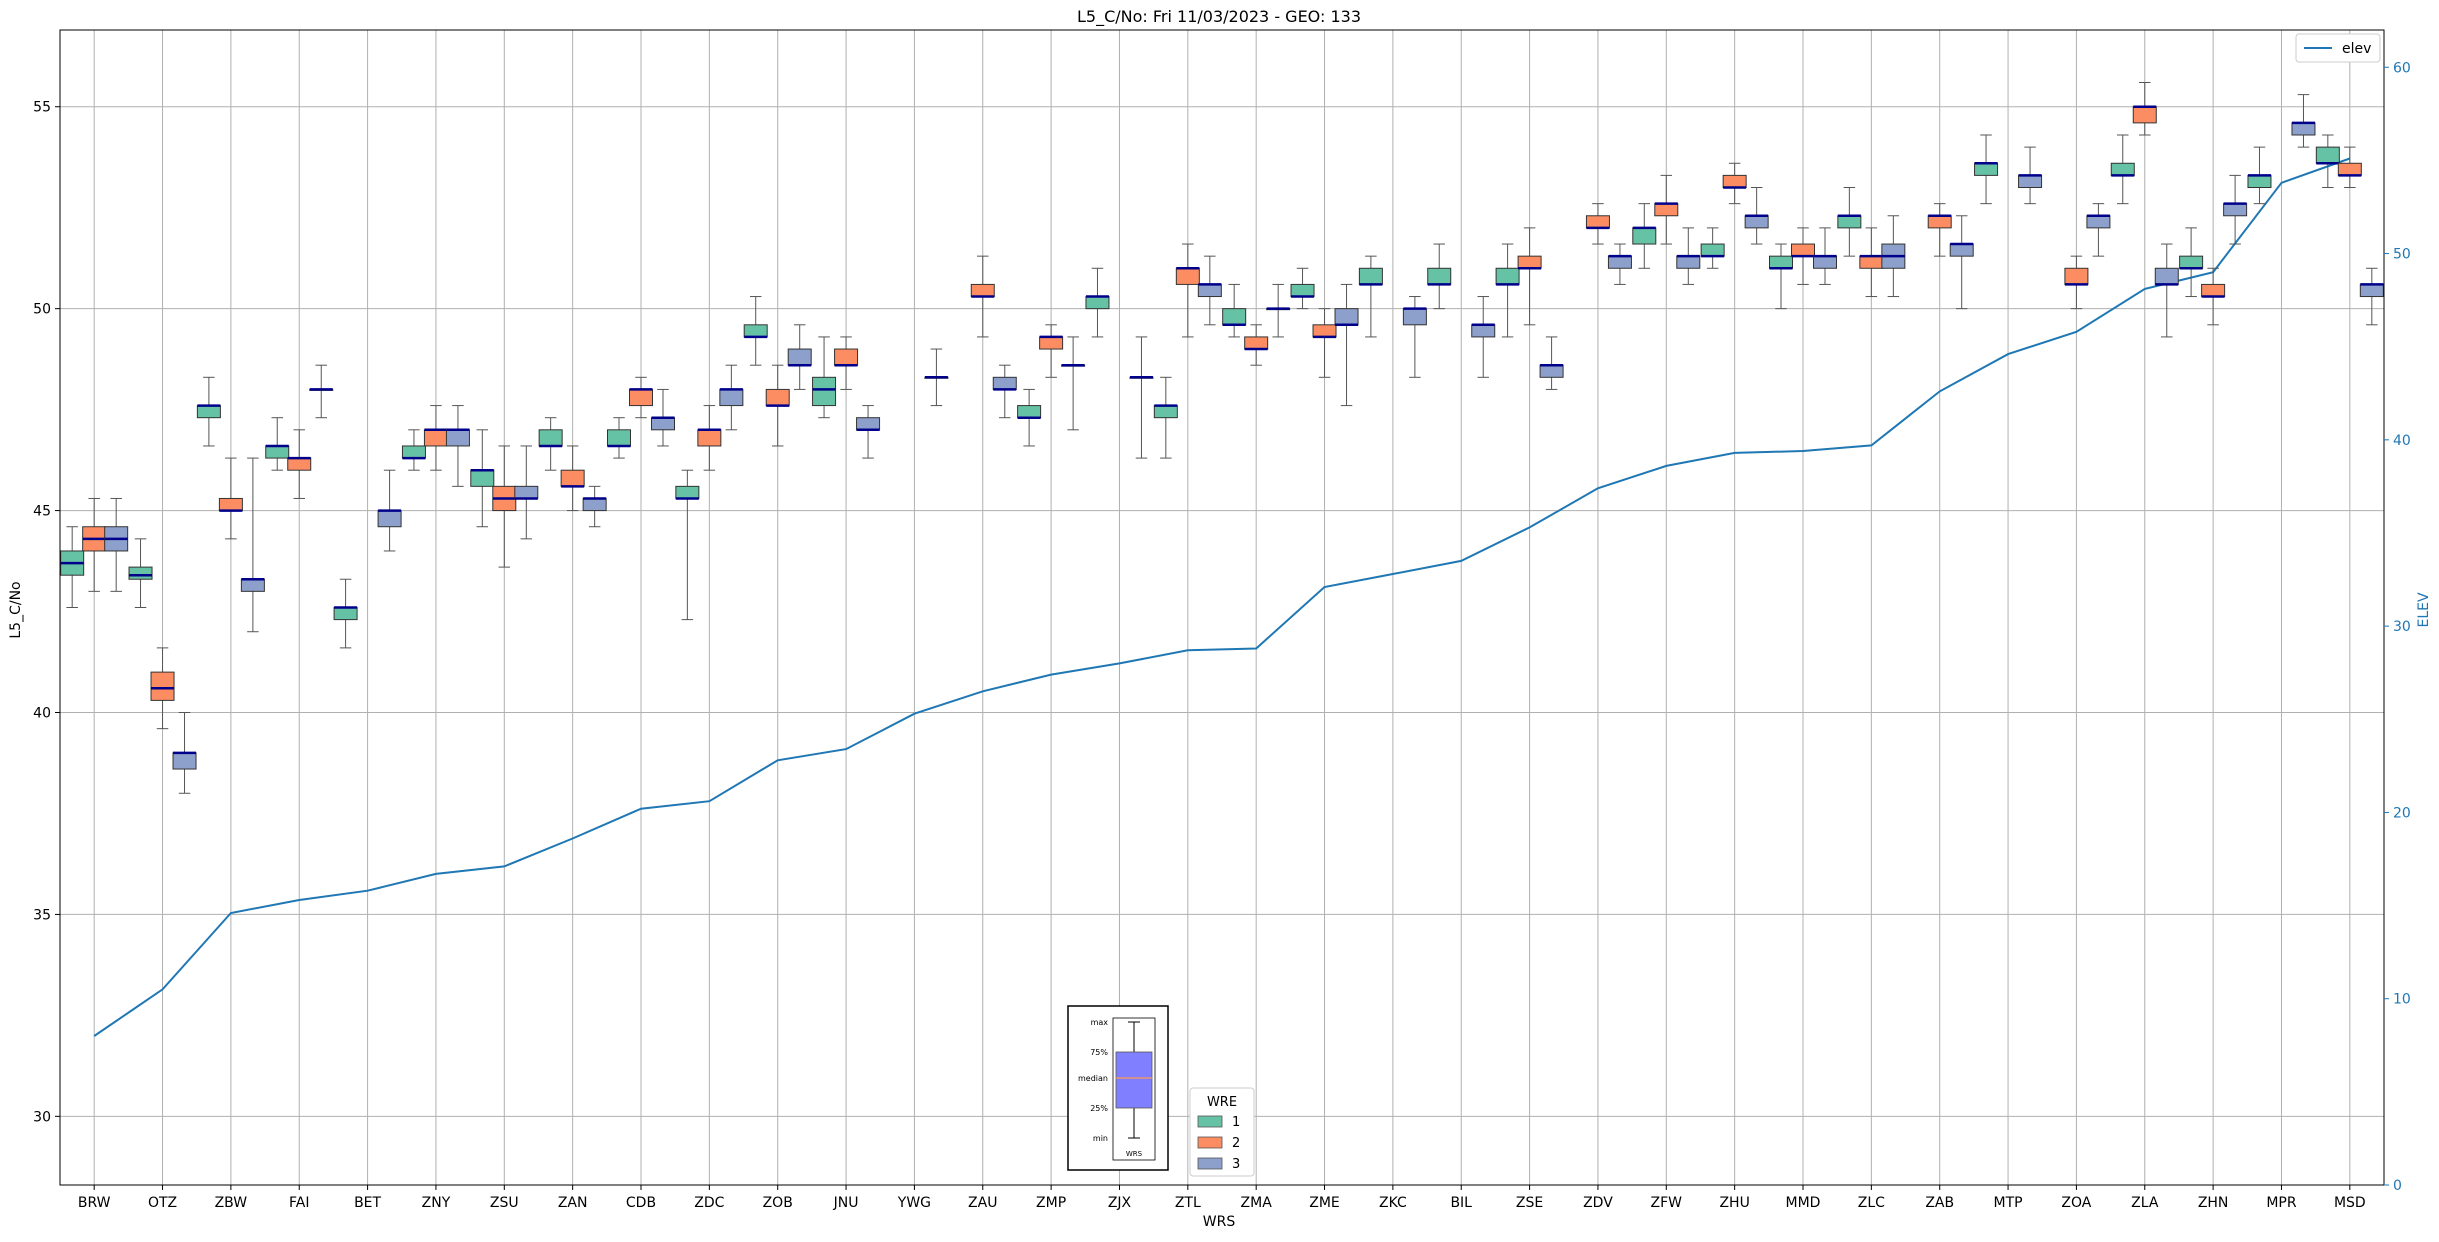 The width and height of the screenshot is (2439, 1242). I want to click on x-tick-label: ZAU, so click(982, 1203).